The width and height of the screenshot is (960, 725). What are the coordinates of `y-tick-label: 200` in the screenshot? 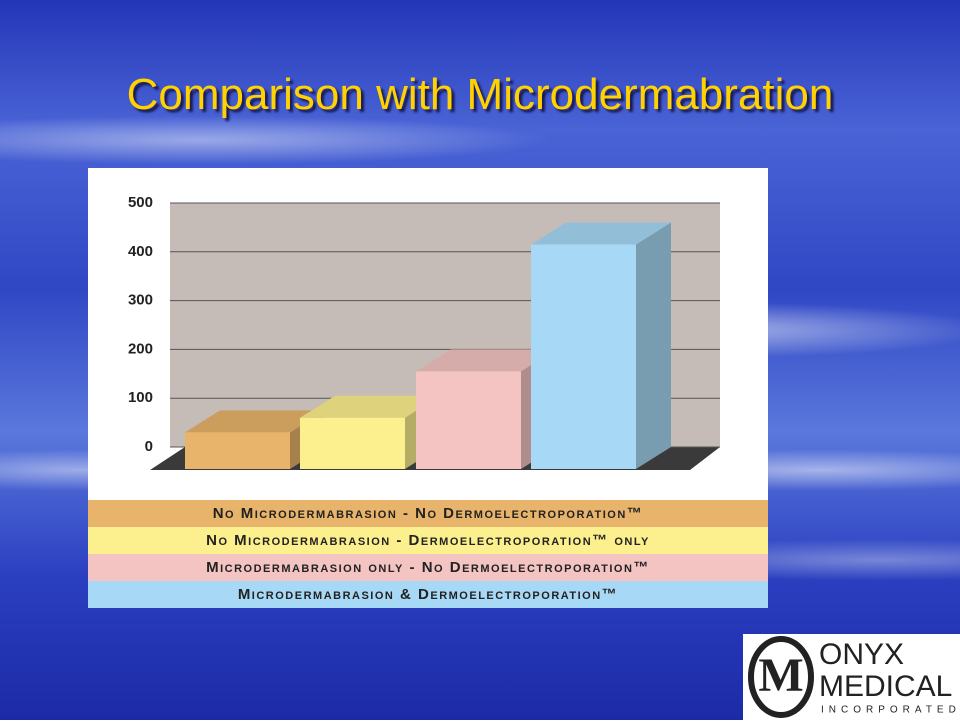 It's located at (140, 348).